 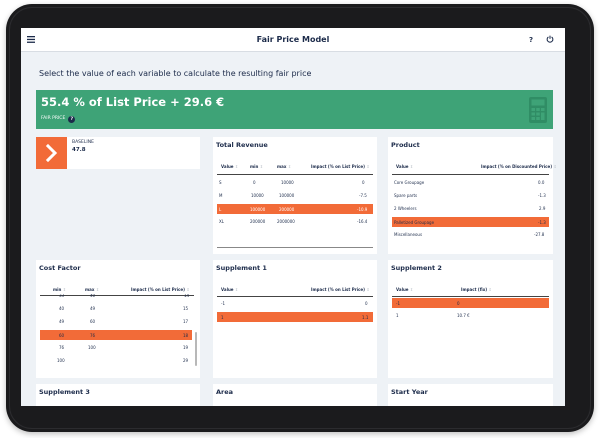 What do you see at coordinates (118, 153) in the screenshot?
I see `baseline-card: BASELINE 47.8` at bounding box center [118, 153].